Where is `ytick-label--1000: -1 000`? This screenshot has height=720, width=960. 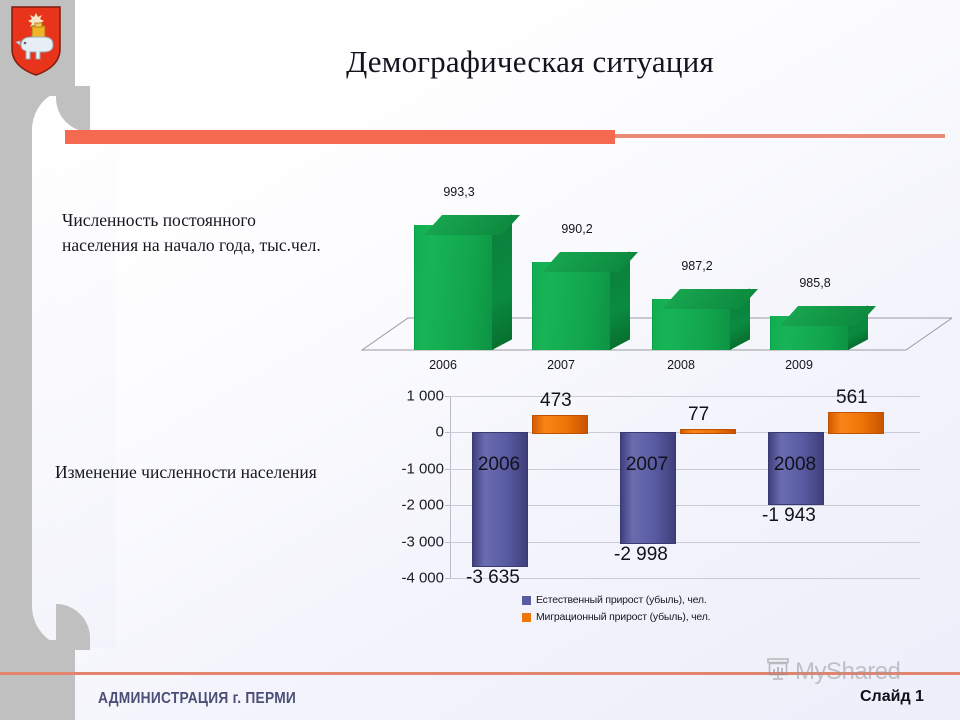 ytick-label--1000: -1 000 is located at coordinates (422, 469).